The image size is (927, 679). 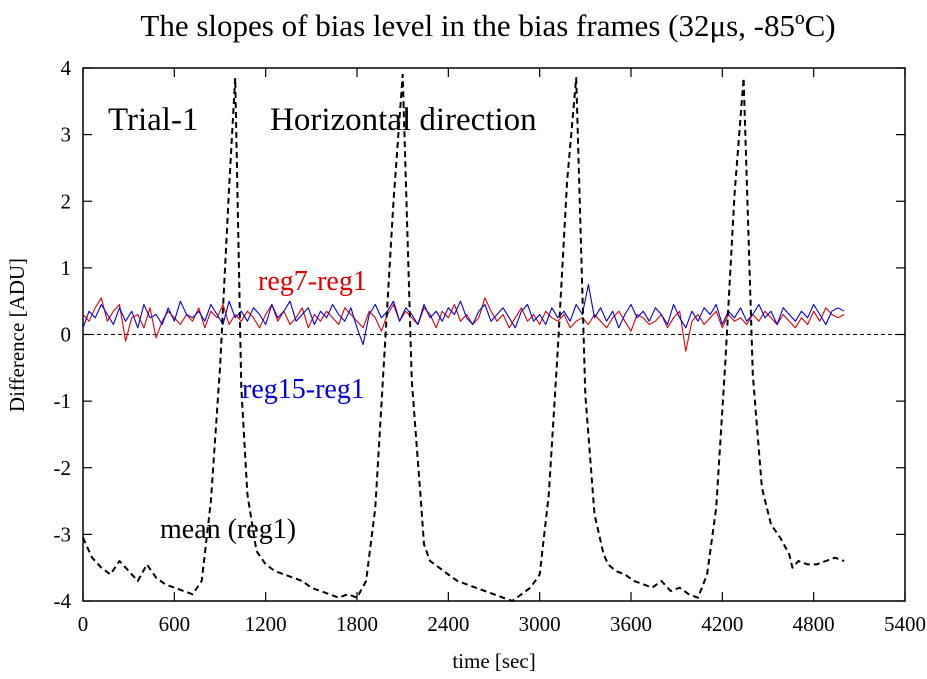 What do you see at coordinates (66, 201) in the screenshot?
I see `y-tick-label: 2` at bounding box center [66, 201].